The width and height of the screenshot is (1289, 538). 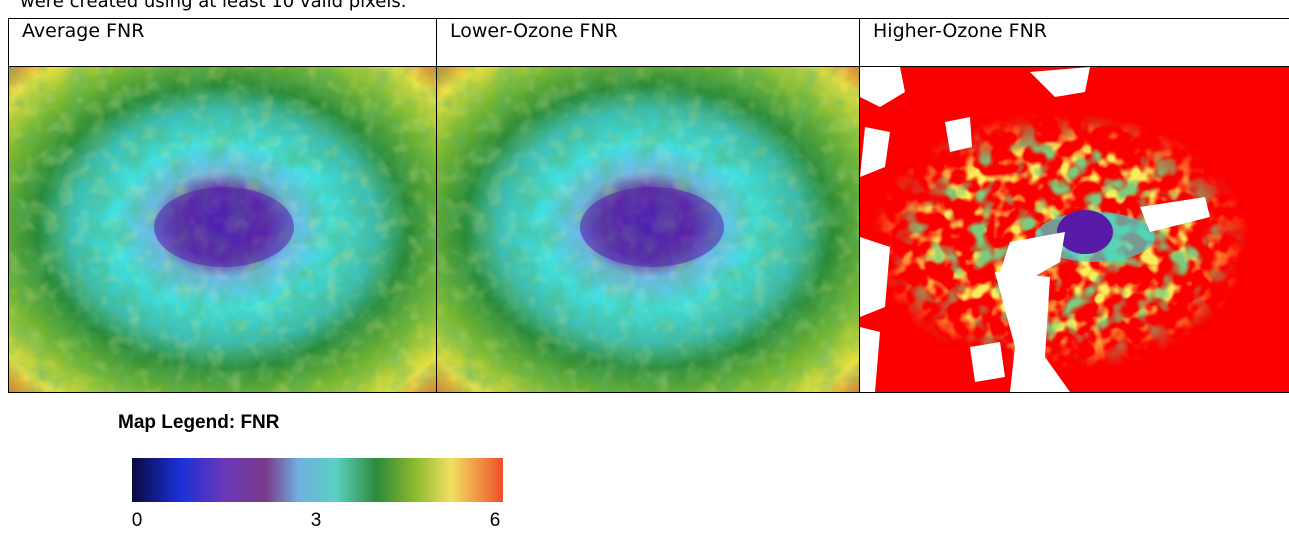 I want to click on legend-colorbar, so click(x=317, y=480).